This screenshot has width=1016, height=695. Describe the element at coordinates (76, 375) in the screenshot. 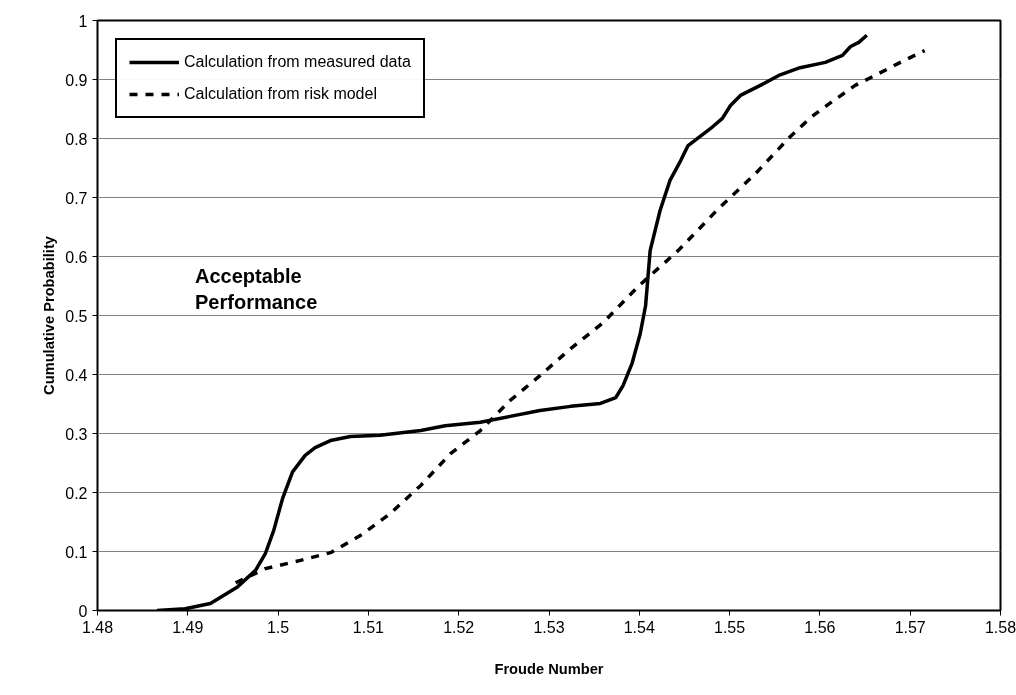

I see `y-tick-label: 0.4` at that location.